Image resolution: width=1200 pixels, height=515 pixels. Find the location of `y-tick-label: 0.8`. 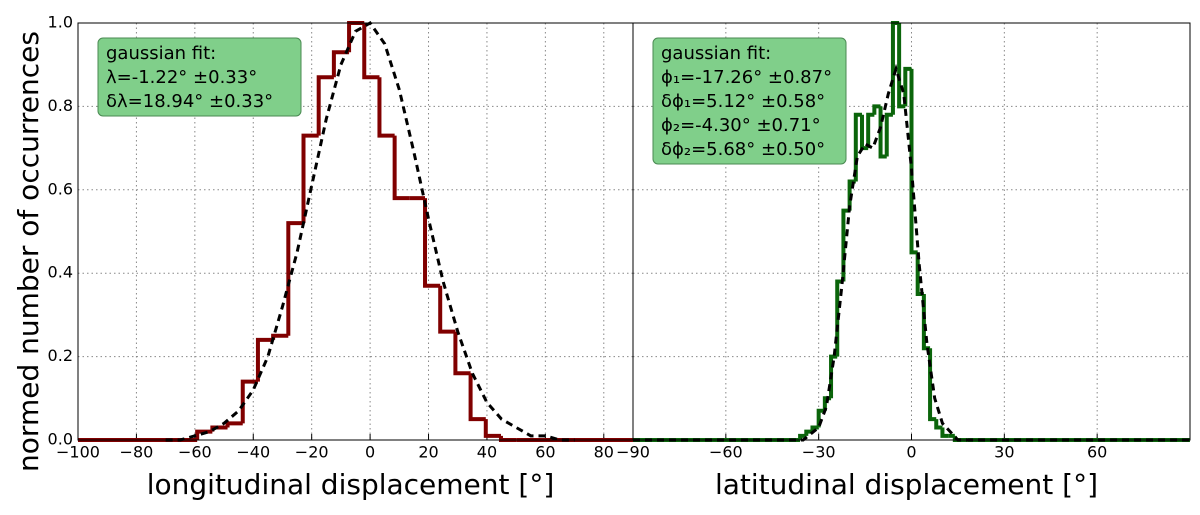

y-tick-label: 0.8 is located at coordinates (60, 105).